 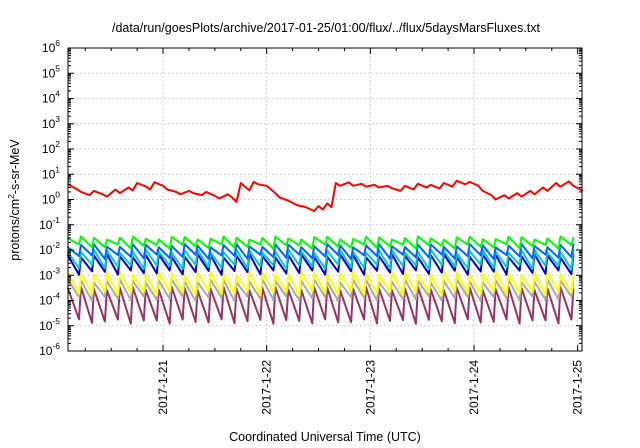 What do you see at coordinates (49, 223) in the screenshot?
I see `y-tick-label: 10⁻¹` at bounding box center [49, 223].